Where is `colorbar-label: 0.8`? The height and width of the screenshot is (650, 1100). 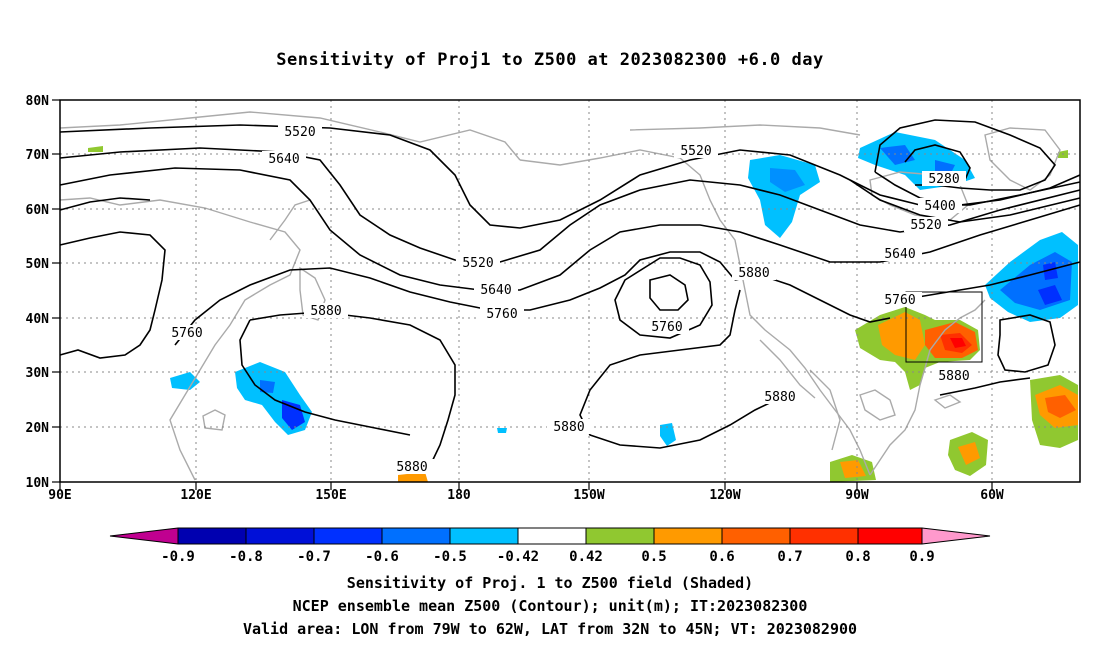
colorbar-label: 0.8 is located at coordinates (857, 557).